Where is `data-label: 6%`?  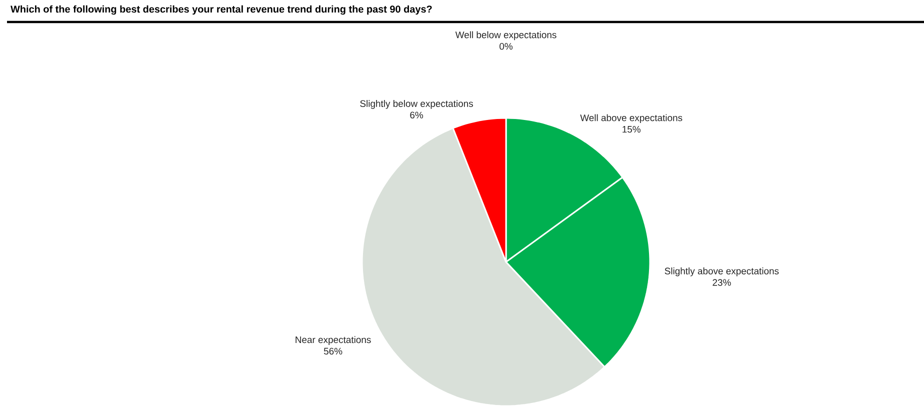
data-label: 6% is located at coordinates (417, 115).